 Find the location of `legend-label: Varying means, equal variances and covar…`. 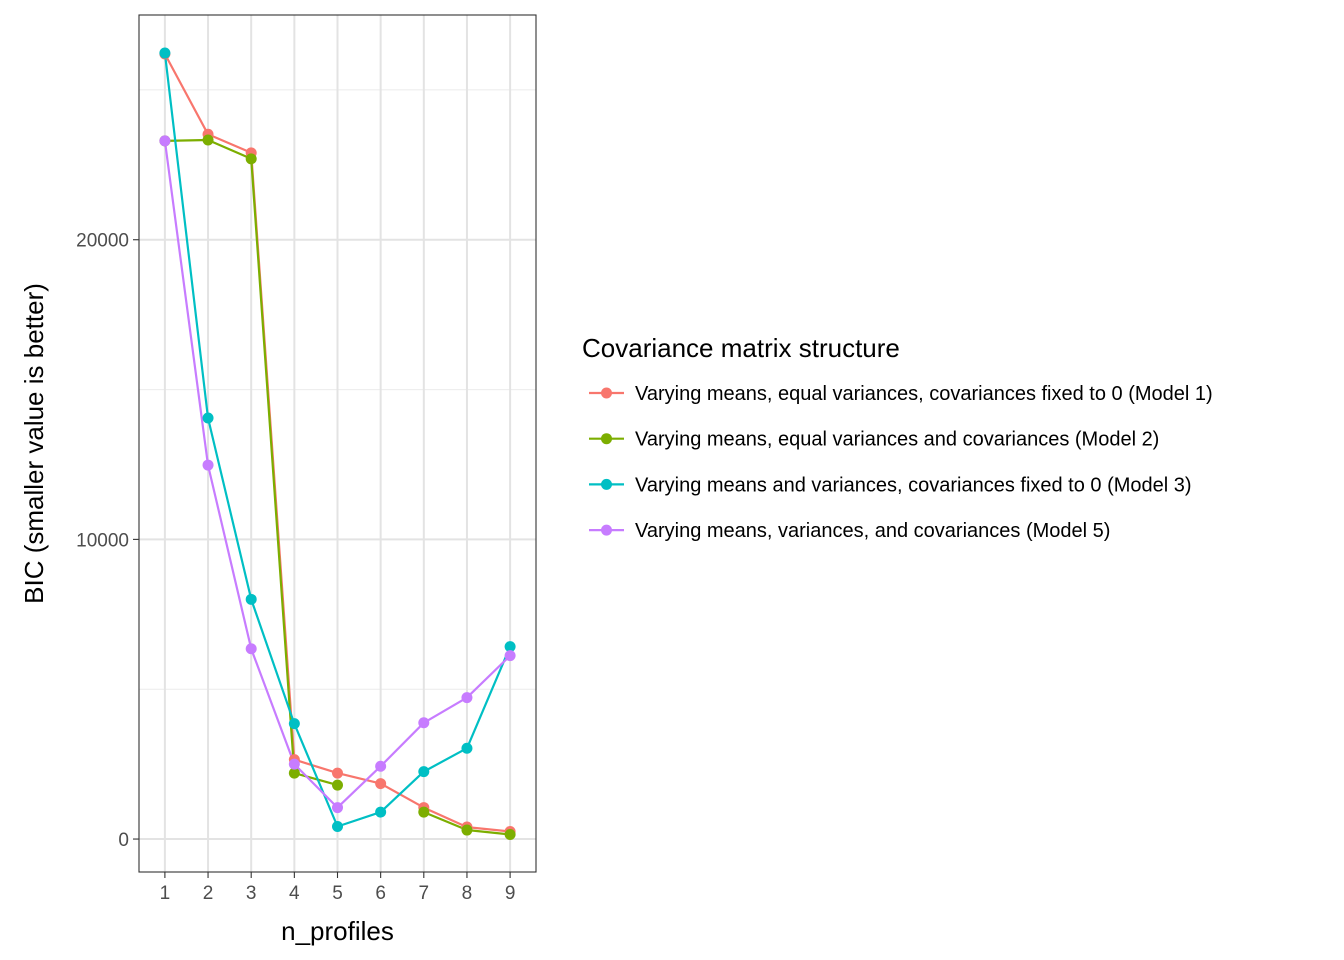

legend-label: Varying means, equal variances and covar… is located at coordinates (897, 440).